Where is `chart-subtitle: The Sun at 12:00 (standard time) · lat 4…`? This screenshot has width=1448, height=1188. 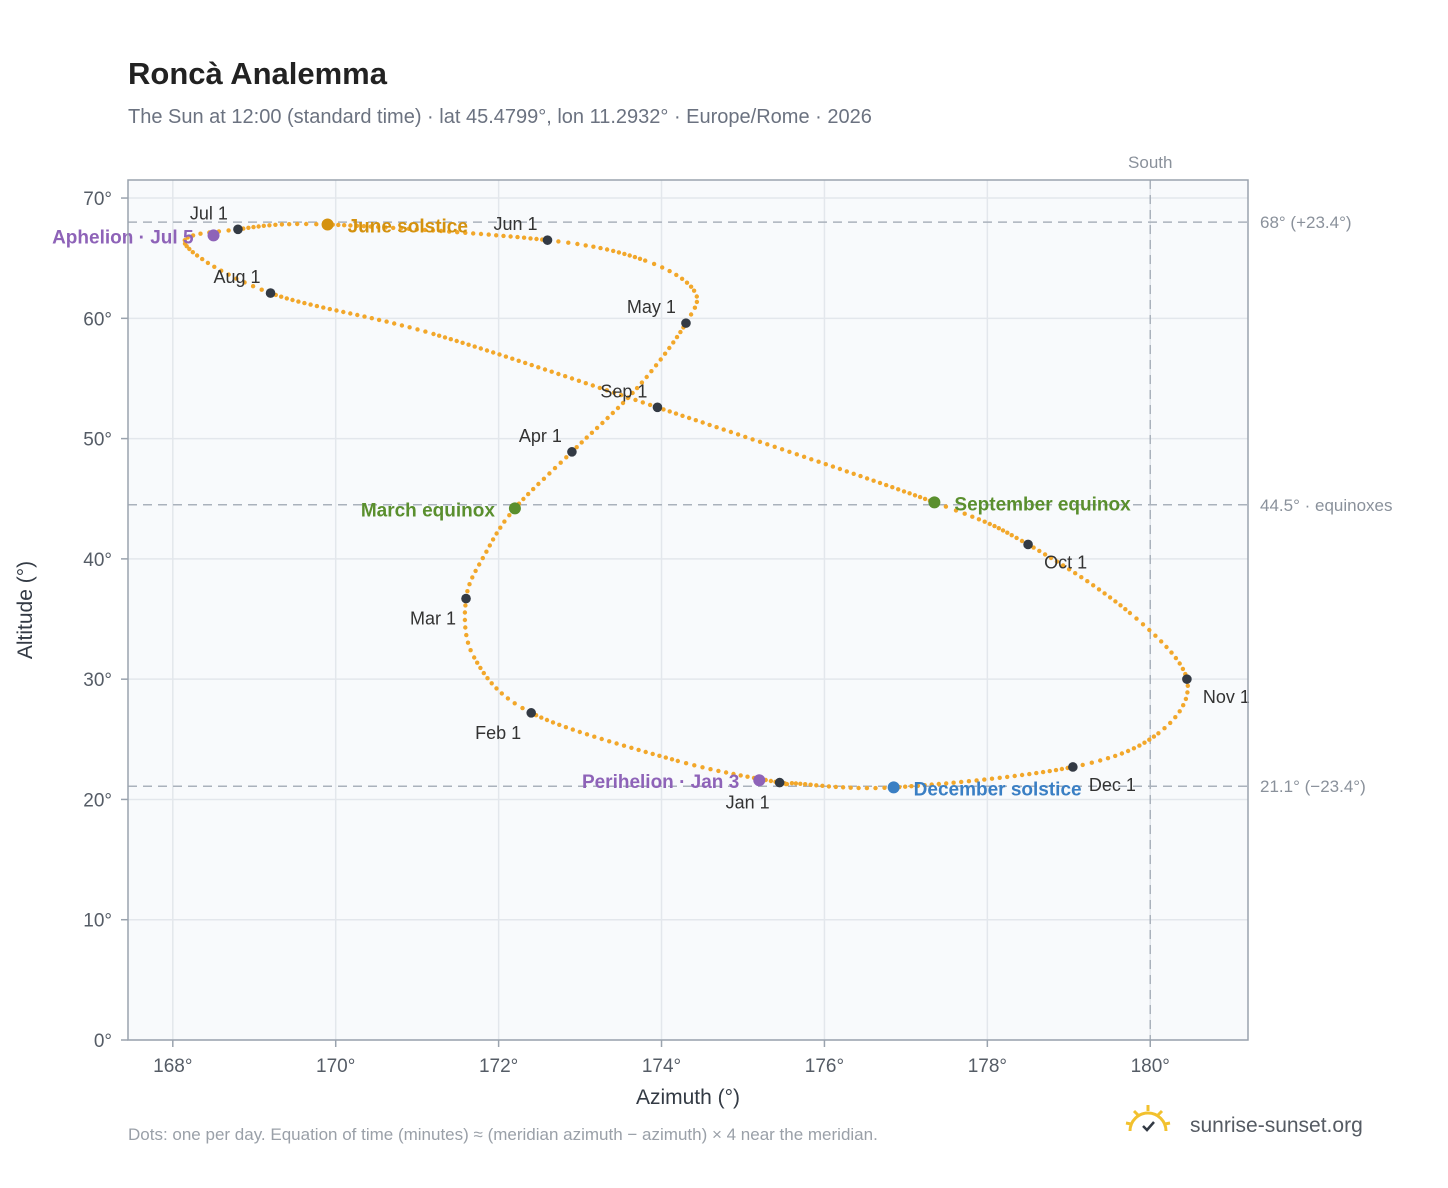 chart-subtitle: The Sun at 12:00 (standard time) · lat 4… is located at coordinates (500, 117).